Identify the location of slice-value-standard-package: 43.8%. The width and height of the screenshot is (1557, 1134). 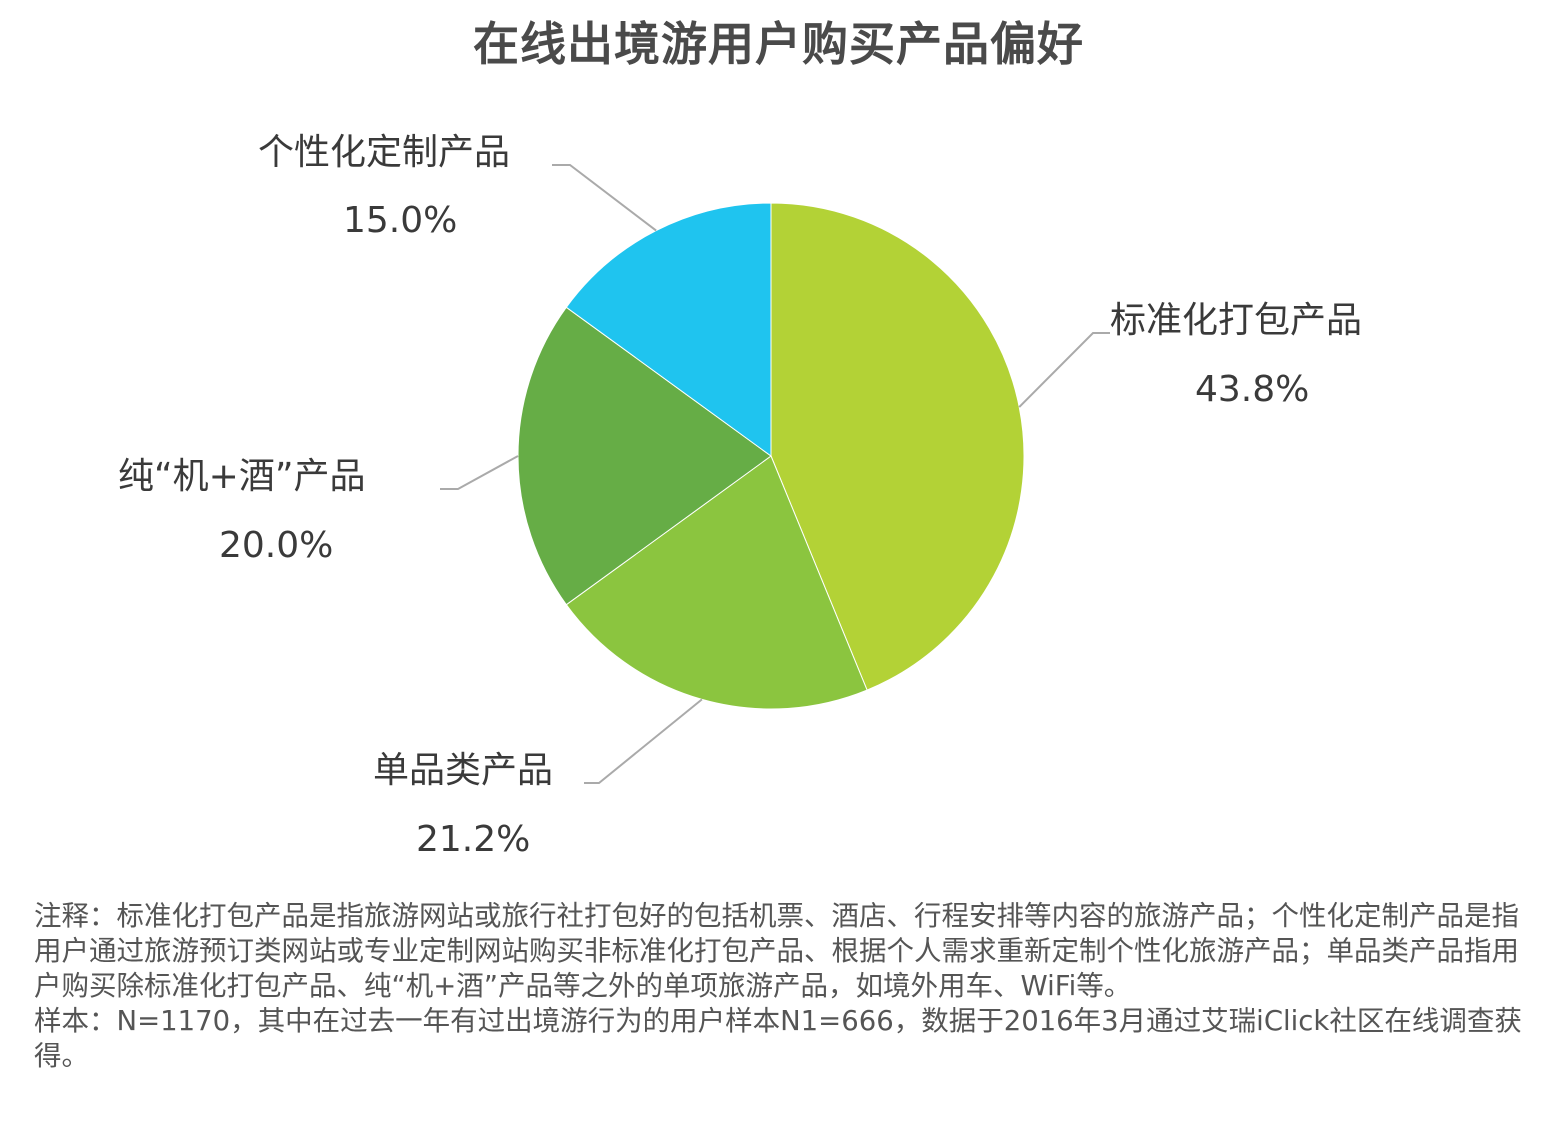
(1252, 389).